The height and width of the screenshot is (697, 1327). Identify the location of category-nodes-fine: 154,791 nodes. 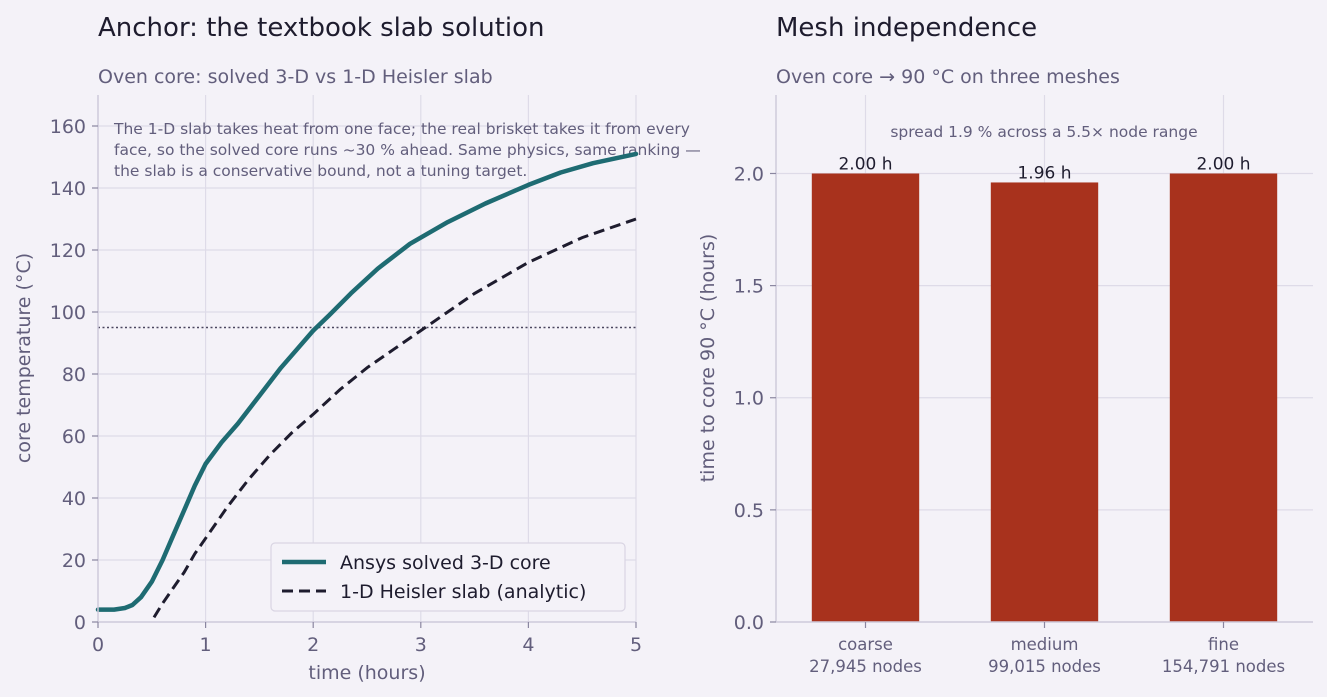
(1223, 666).